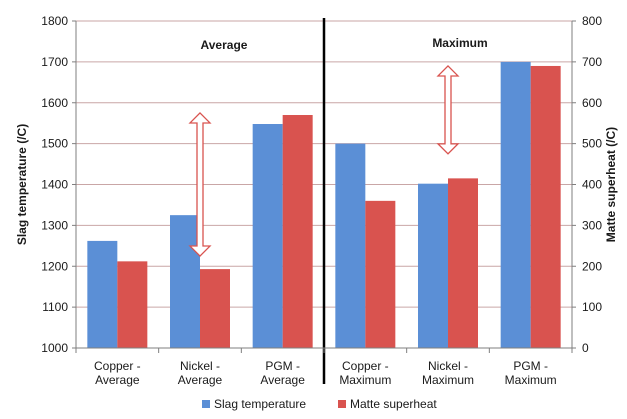 This screenshot has width=627, height=419. Describe the element at coordinates (319, 404) in the screenshot. I see `legend: Slag temperature Matte superheat` at that location.